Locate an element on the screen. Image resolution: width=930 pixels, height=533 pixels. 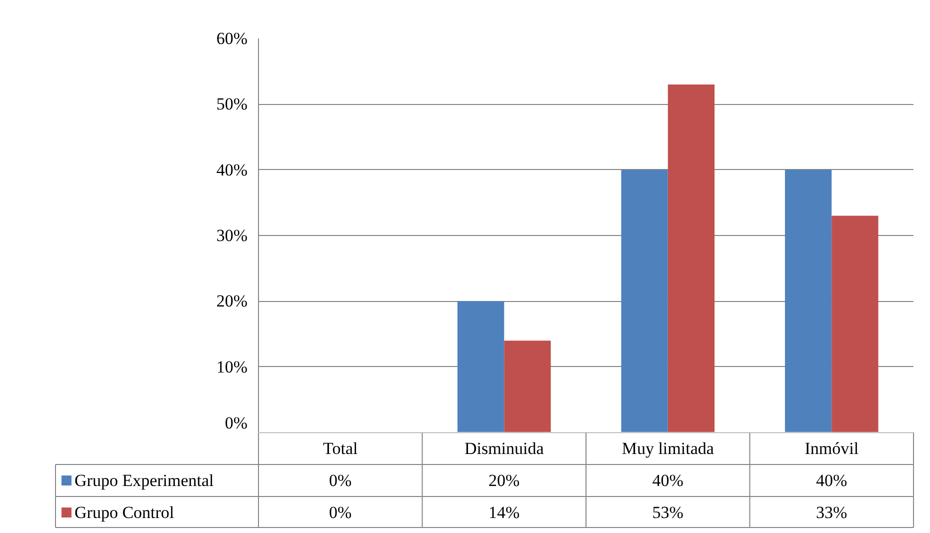
y-tick-label: 0% is located at coordinates (236, 423).